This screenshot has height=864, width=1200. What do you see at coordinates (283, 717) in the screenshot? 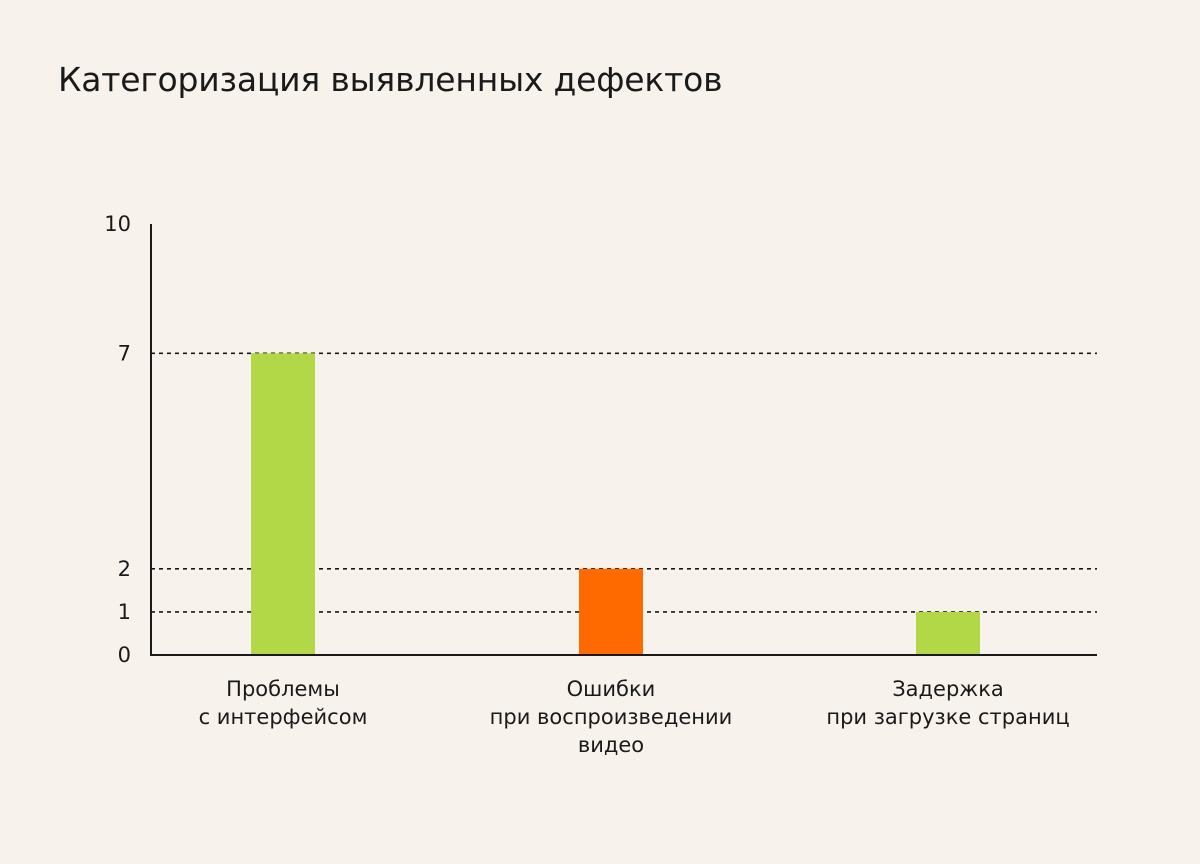
I see `category-label-line: с интерфейсом` at bounding box center [283, 717].